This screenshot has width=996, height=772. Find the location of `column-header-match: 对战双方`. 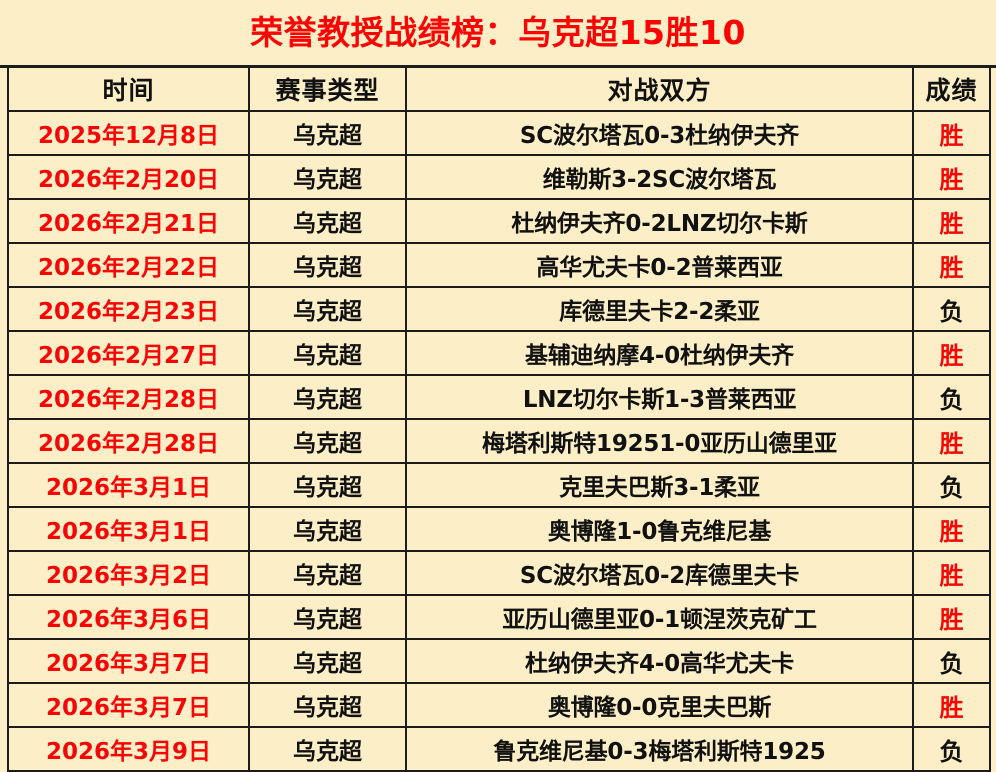

column-header-match: 对战双方 is located at coordinates (659, 90).